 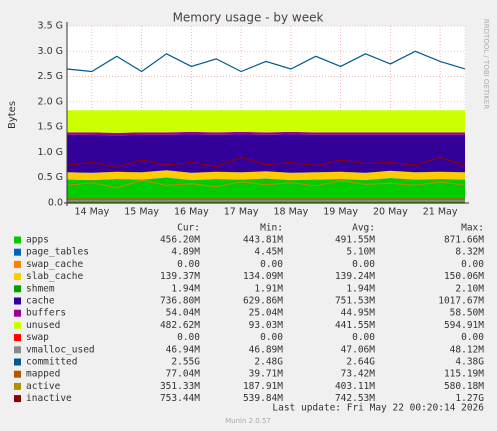 I want to click on stats-header: Cur:, so click(x=188, y=228).